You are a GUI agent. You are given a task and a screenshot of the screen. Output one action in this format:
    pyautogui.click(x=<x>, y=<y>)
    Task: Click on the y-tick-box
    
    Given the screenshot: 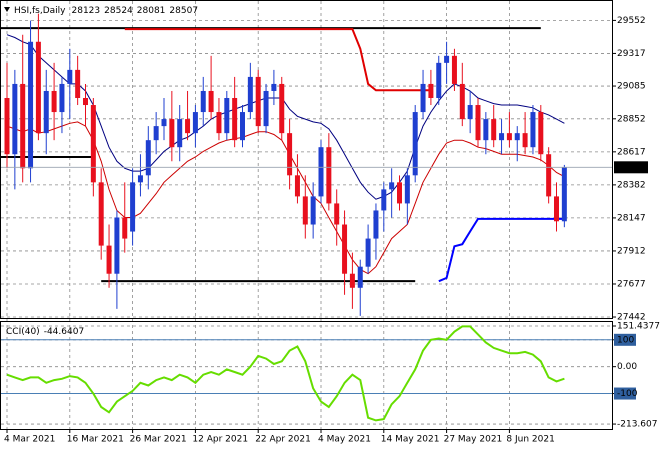 What is the action you would take?
    pyautogui.click(x=625, y=339)
    